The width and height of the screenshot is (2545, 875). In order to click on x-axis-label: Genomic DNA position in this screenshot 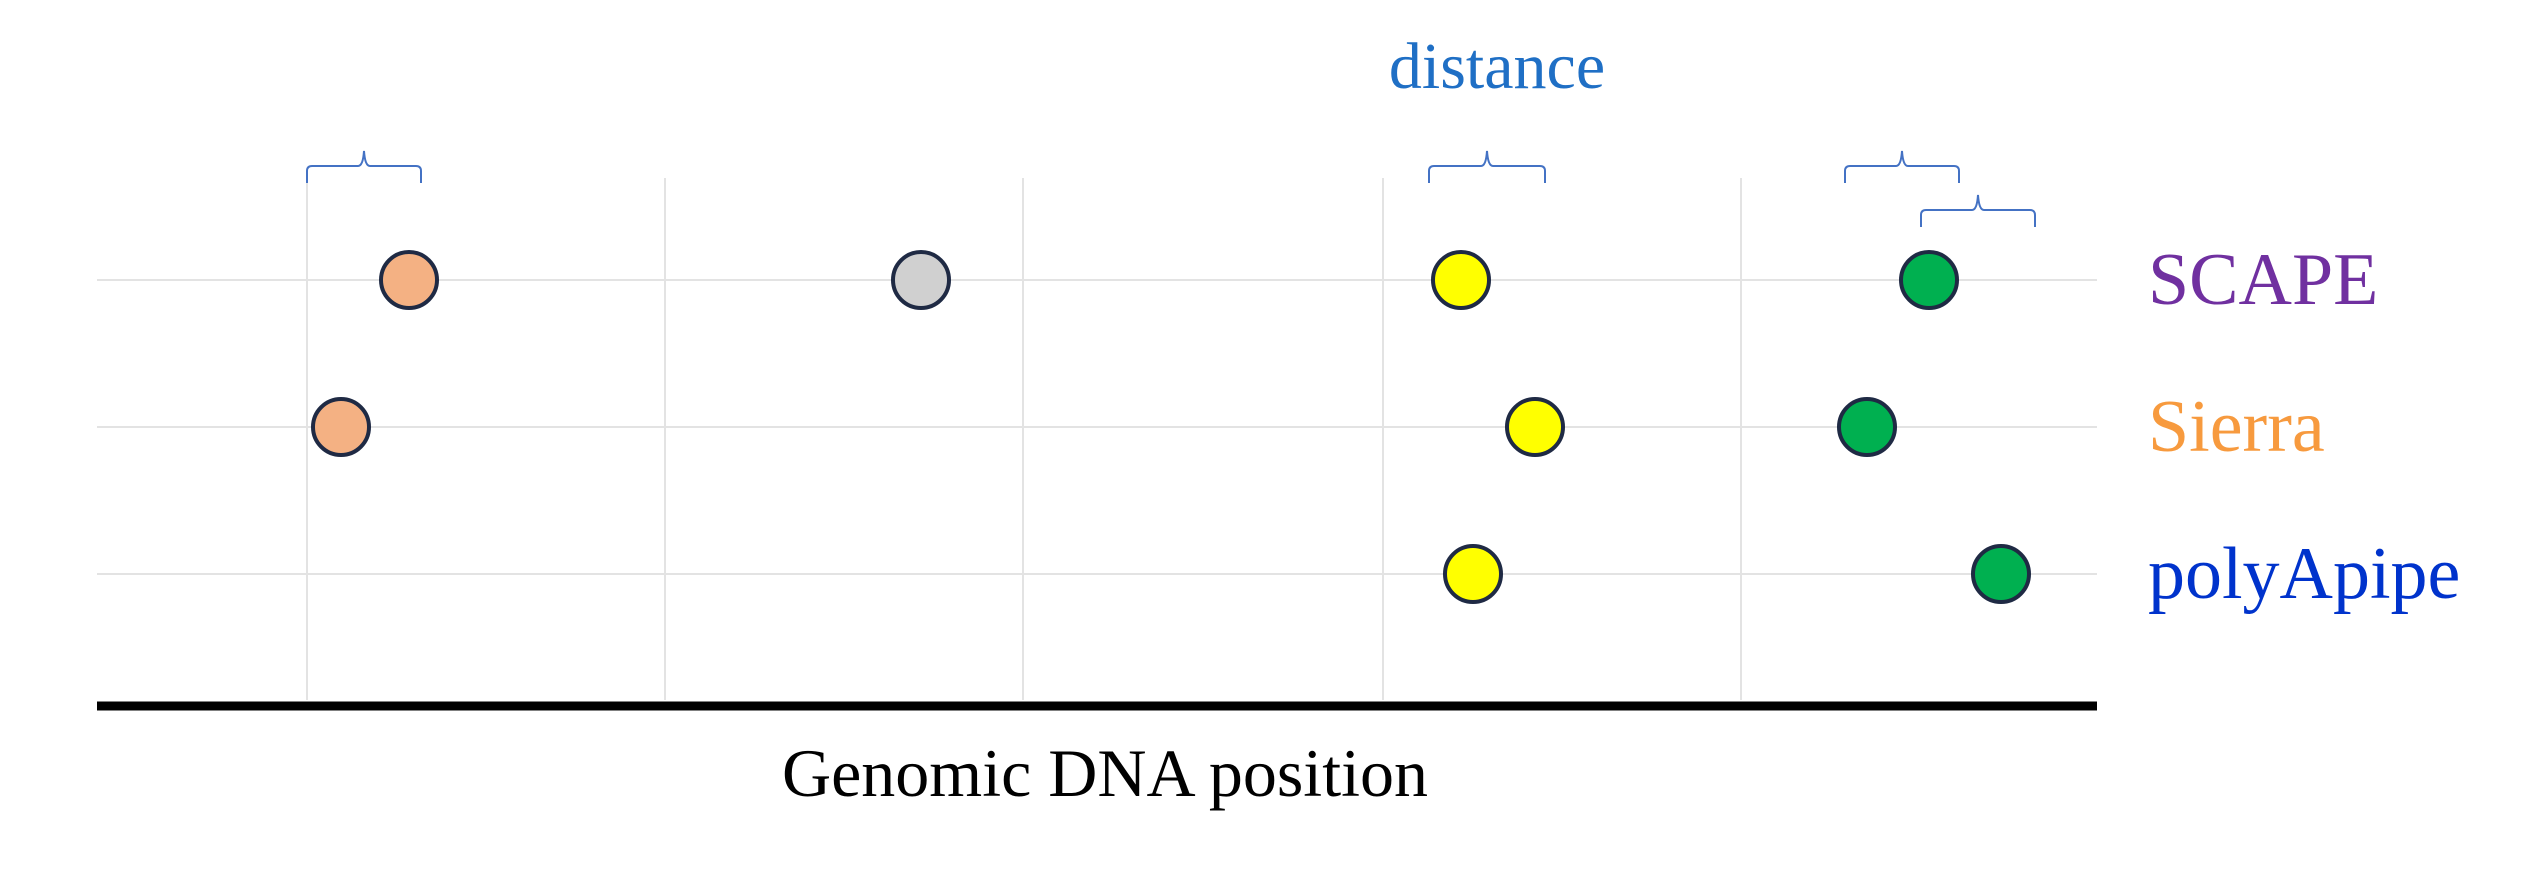, I will do `click(1105, 773)`.